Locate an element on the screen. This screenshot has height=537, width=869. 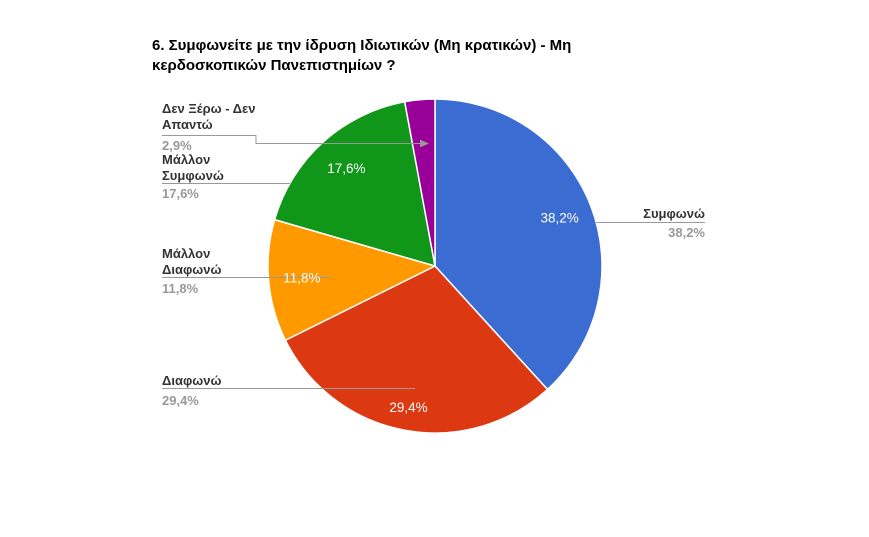
callout-mallon-symfono: Μάλλον Συμφωνώ 17,6% is located at coordinates (205, 176).